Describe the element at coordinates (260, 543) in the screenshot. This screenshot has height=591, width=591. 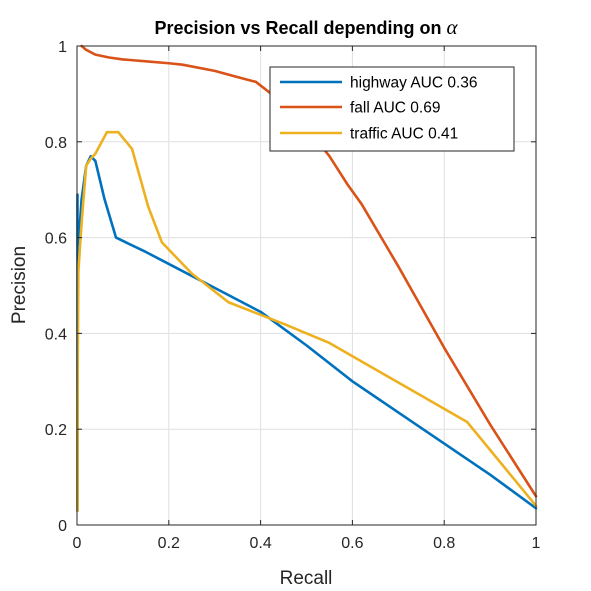
I see `x-tick-label: 0.4` at that location.